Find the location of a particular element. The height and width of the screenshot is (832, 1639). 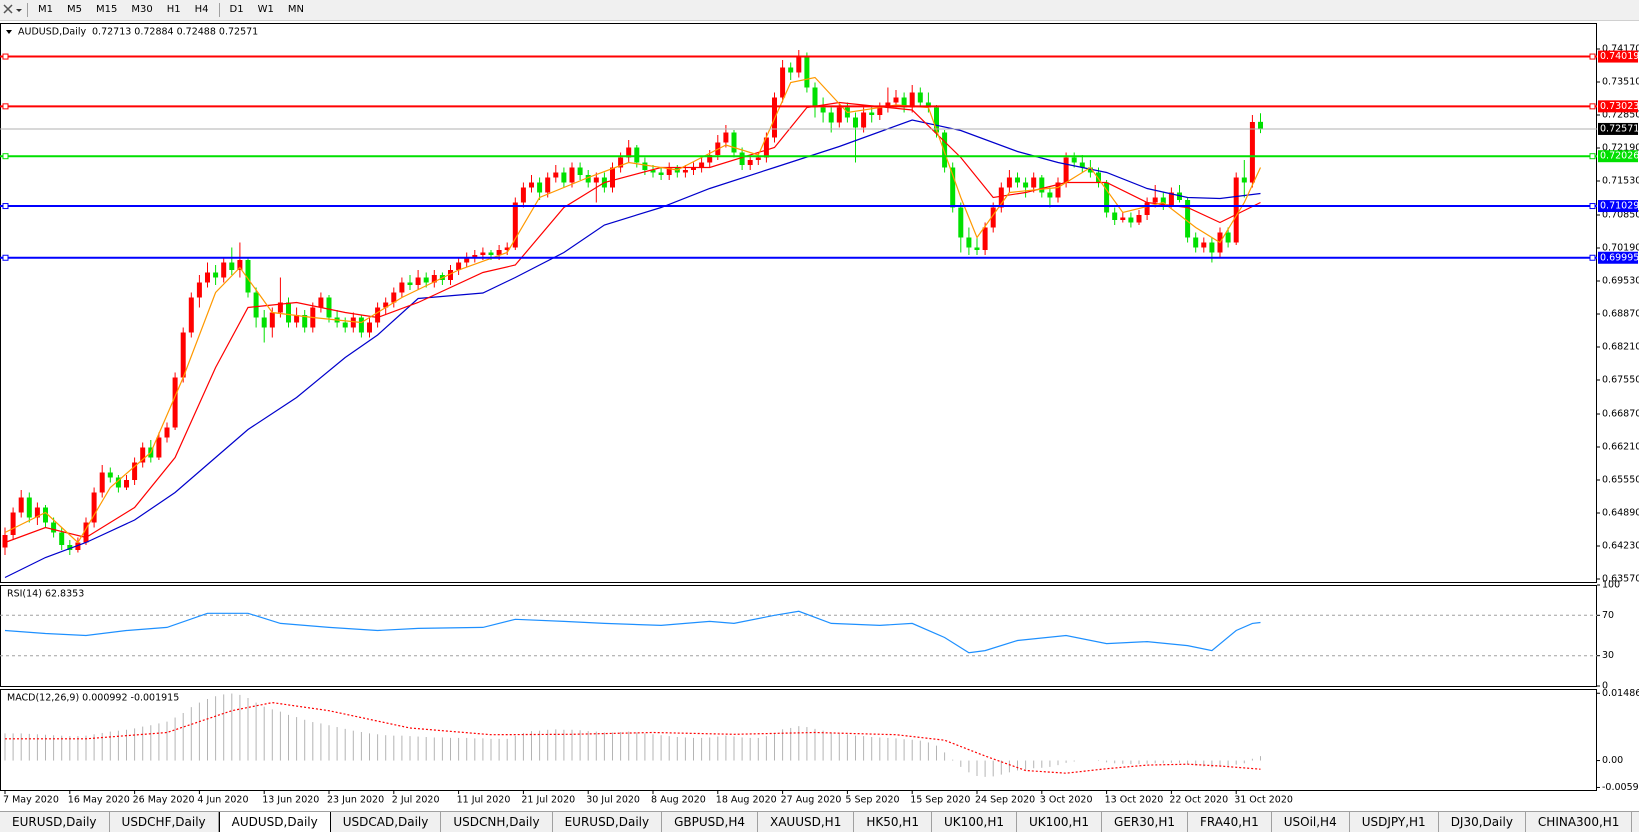

y-tick-label: -0.005938 is located at coordinates (1620, 787).